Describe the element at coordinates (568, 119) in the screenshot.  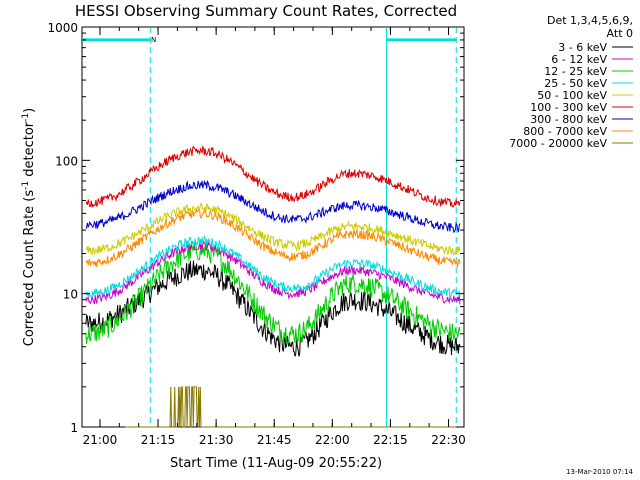
I see `legend-label-7: 300 - 800 keV` at that location.